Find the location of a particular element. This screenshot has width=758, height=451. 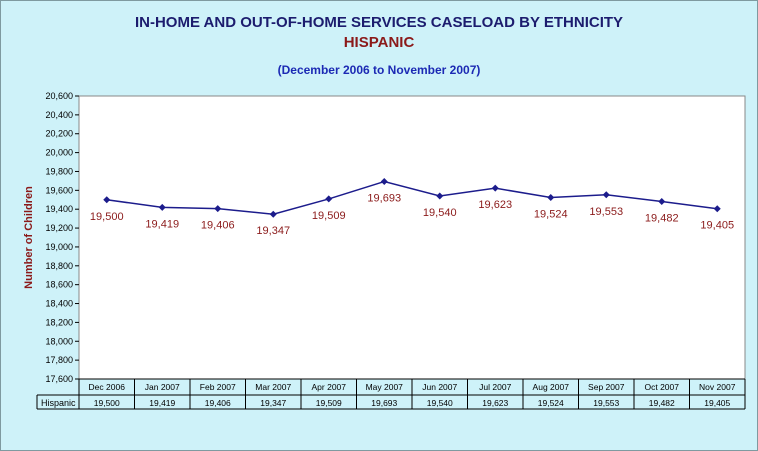

table-cell-value: 19,509 is located at coordinates (329, 403).